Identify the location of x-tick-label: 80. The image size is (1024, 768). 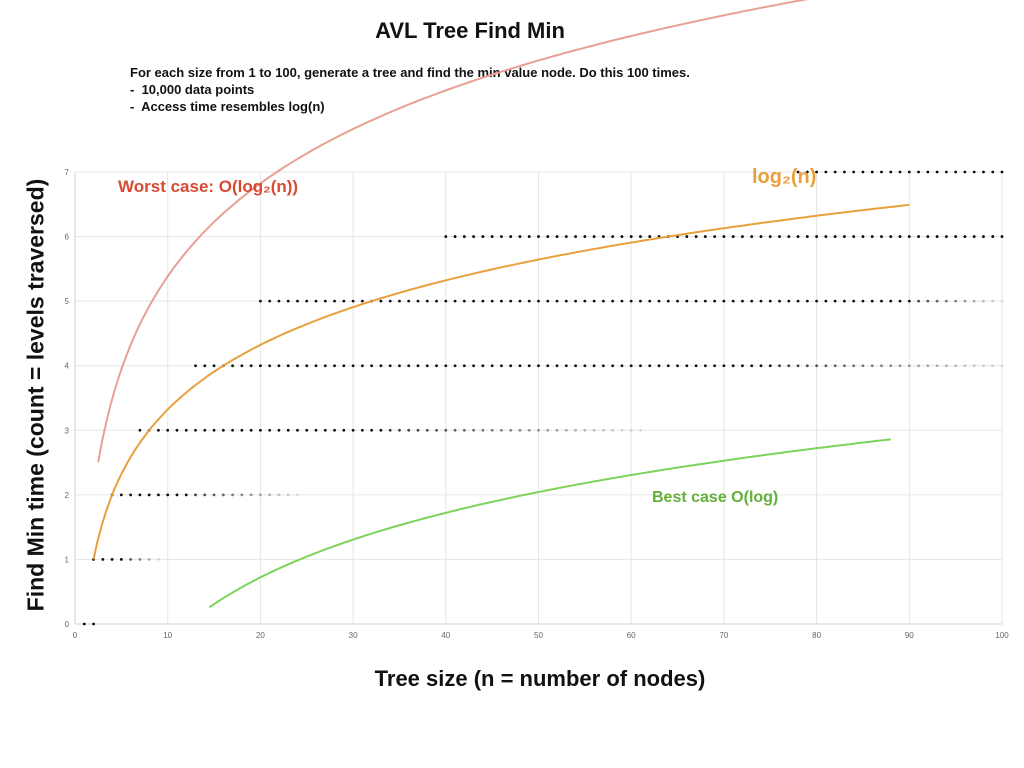
(816, 635).